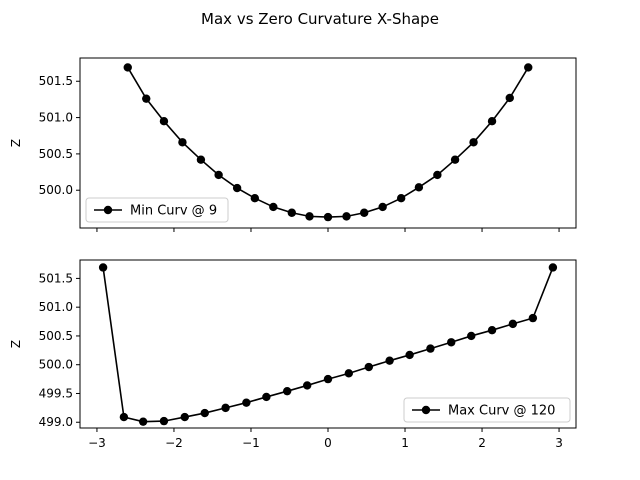 This screenshot has height=480, width=640. I want to click on legend-label: Max Curv @ 120, so click(501, 411).